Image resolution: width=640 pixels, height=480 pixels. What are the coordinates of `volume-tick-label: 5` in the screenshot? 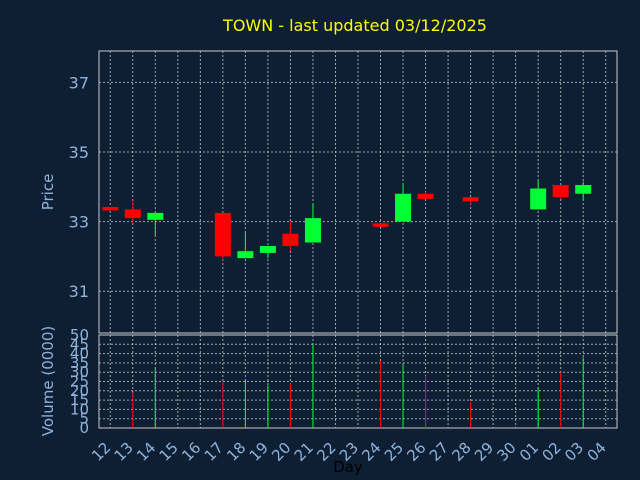 It's located at (84, 419).